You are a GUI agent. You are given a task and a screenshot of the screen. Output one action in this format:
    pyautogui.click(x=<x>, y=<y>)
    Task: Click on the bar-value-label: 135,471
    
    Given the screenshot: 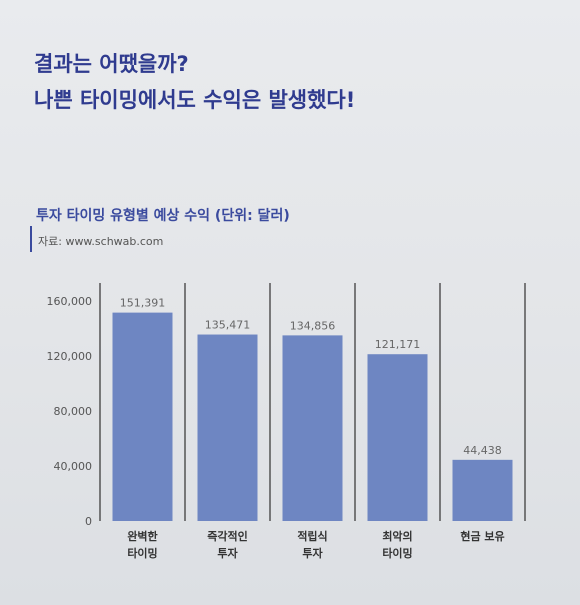 What is the action you would take?
    pyautogui.click(x=228, y=325)
    